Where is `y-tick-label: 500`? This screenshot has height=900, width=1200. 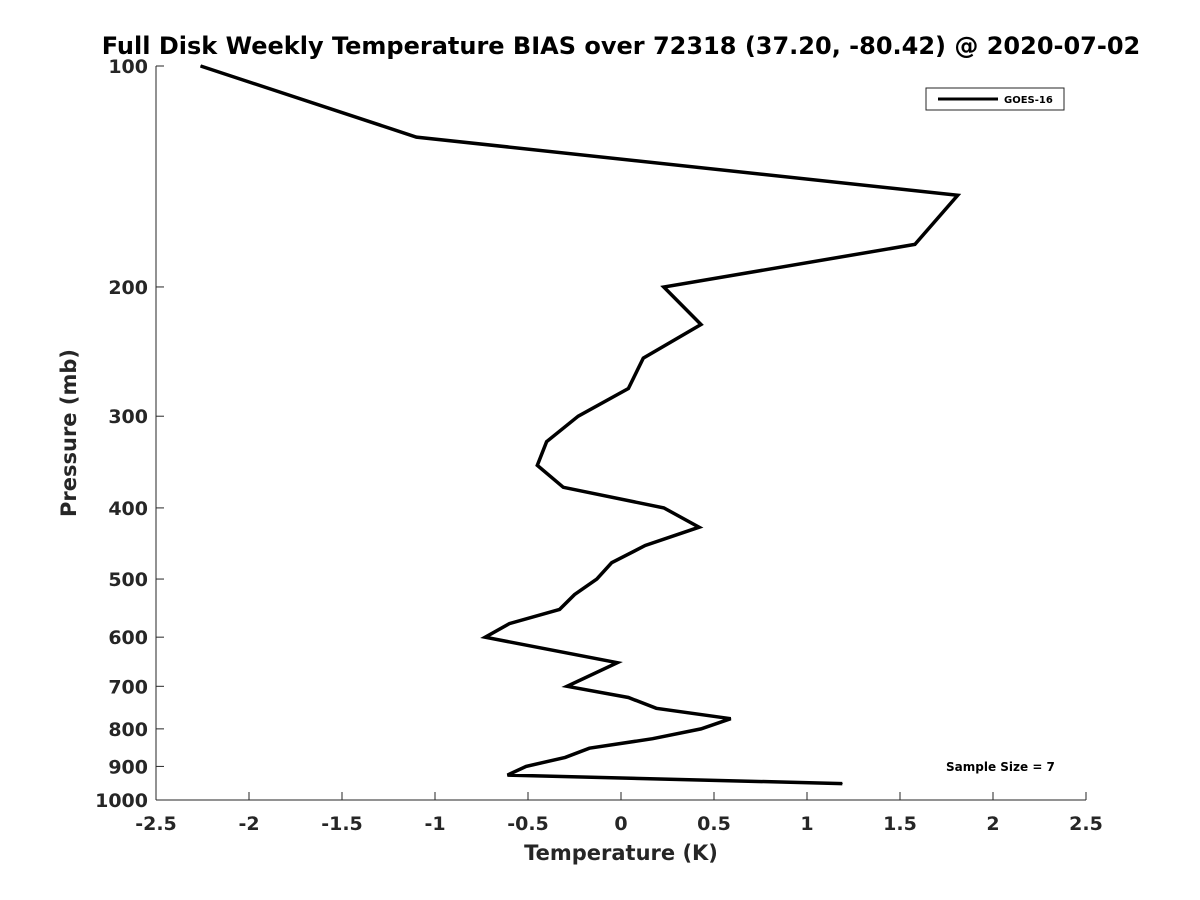 y-tick-label: 500 is located at coordinates (128, 580).